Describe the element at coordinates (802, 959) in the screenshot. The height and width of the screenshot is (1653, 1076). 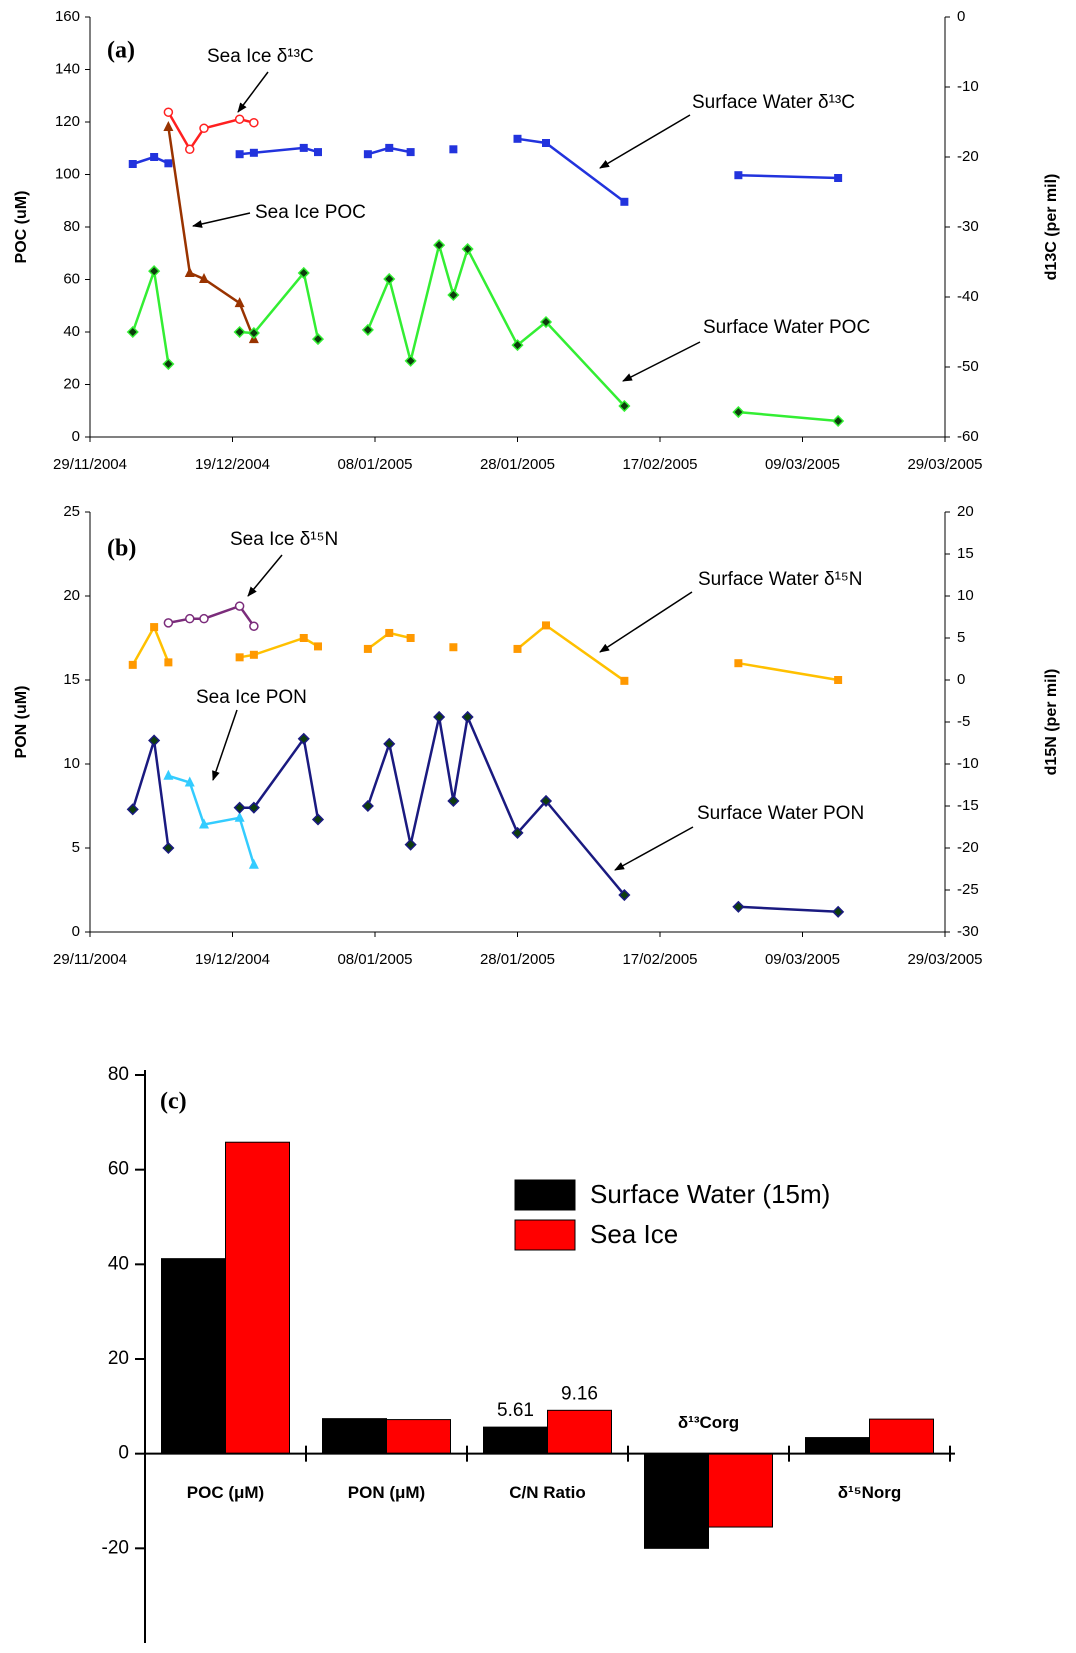
I see `x-tick-label: 09/03/2005` at that location.